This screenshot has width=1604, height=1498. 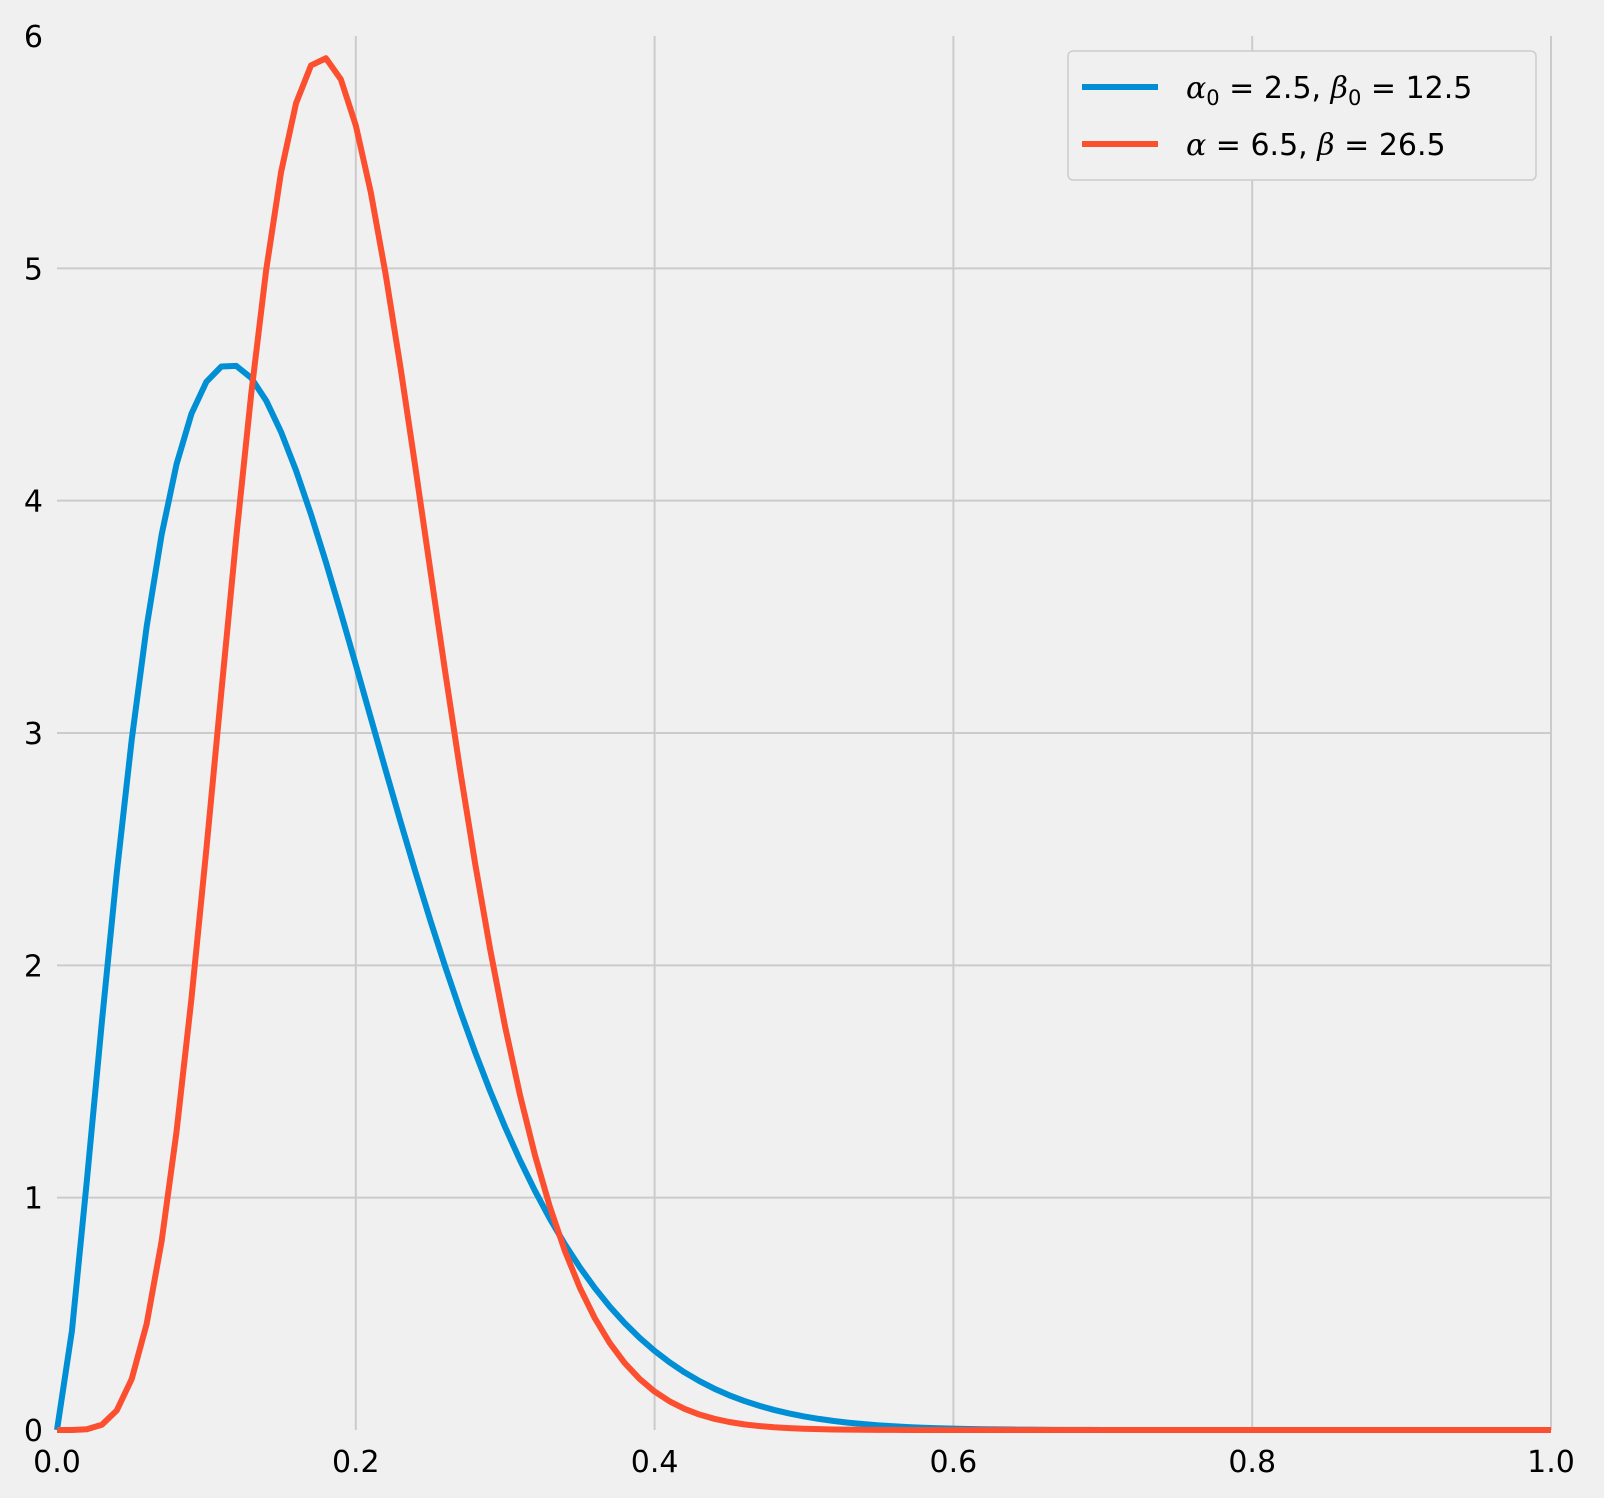 I want to click on y-tick-label: 2, so click(x=33, y=966).